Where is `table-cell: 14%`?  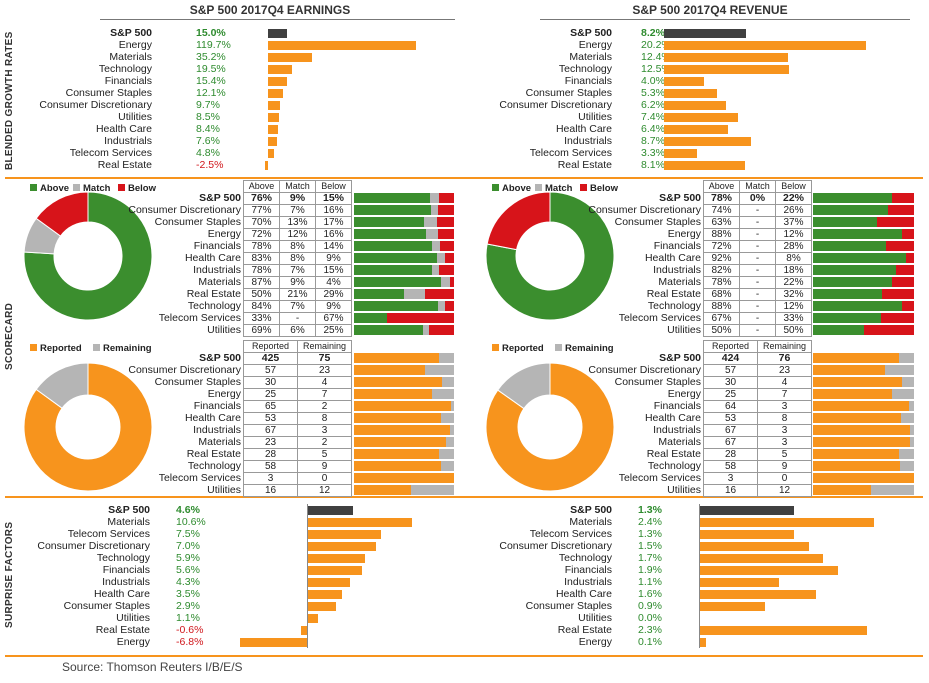
table-cell: 14% is located at coordinates (333, 246).